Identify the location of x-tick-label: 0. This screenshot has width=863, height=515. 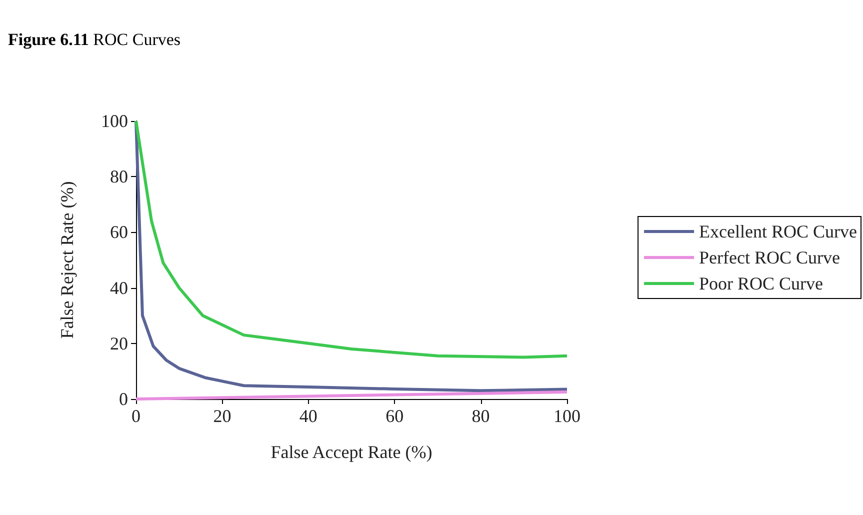
(136, 416).